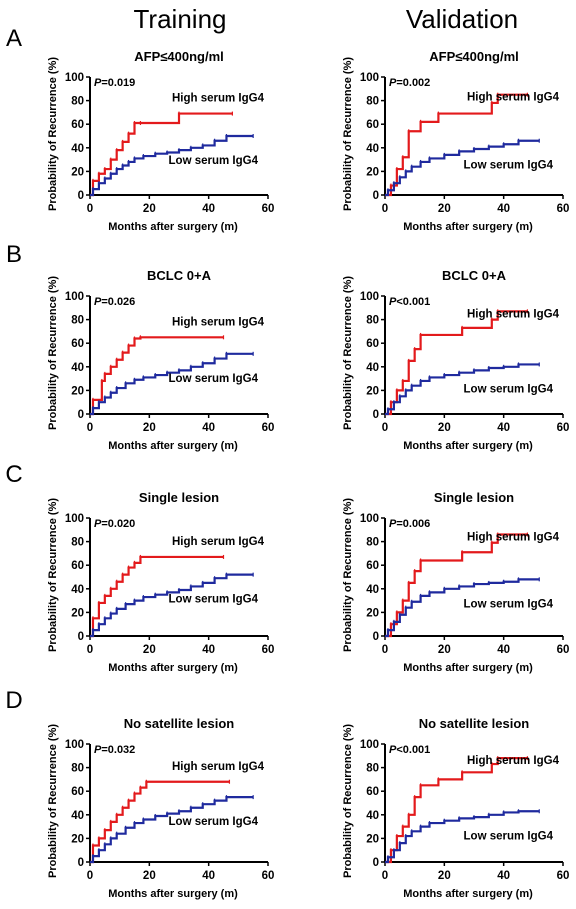  Describe the element at coordinates (474, 275) in the screenshot. I see `panel-title: BCLC 0+A` at that location.